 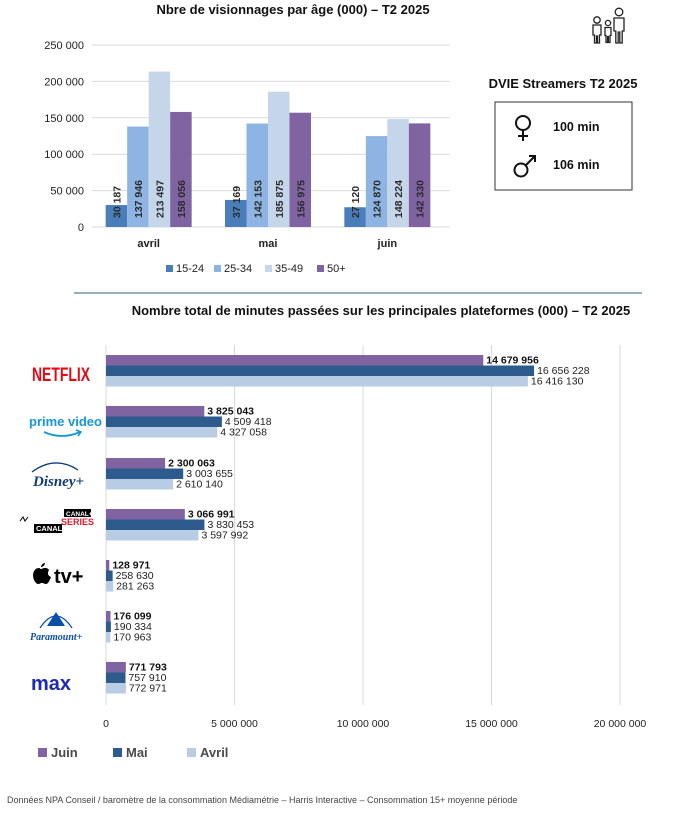 I want to click on male-symbol-icon, so click(x=524, y=166).